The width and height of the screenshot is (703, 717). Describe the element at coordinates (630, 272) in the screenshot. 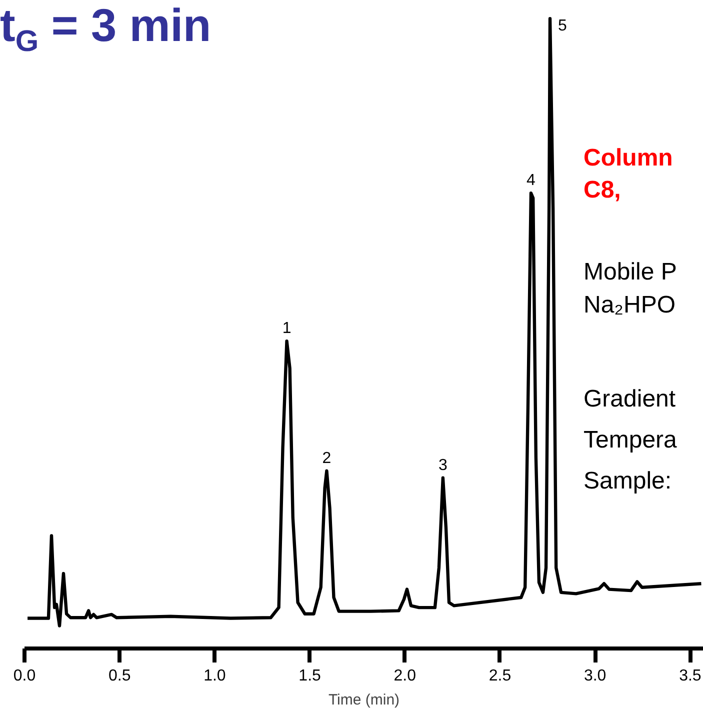

I see `annotation: Mobile P` at that location.